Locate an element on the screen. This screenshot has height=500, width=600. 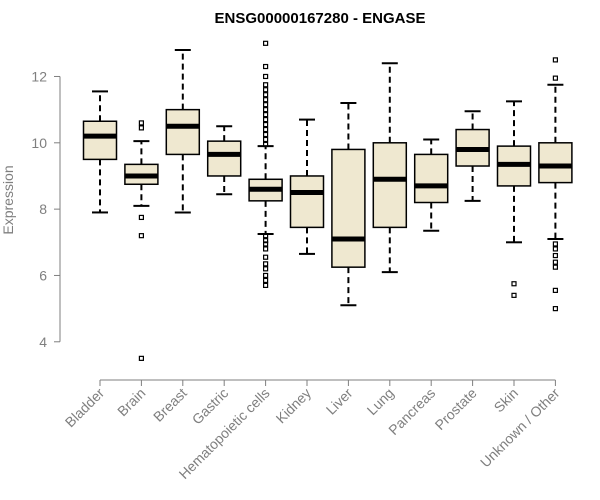
box-gastric is located at coordinates (224, 160).